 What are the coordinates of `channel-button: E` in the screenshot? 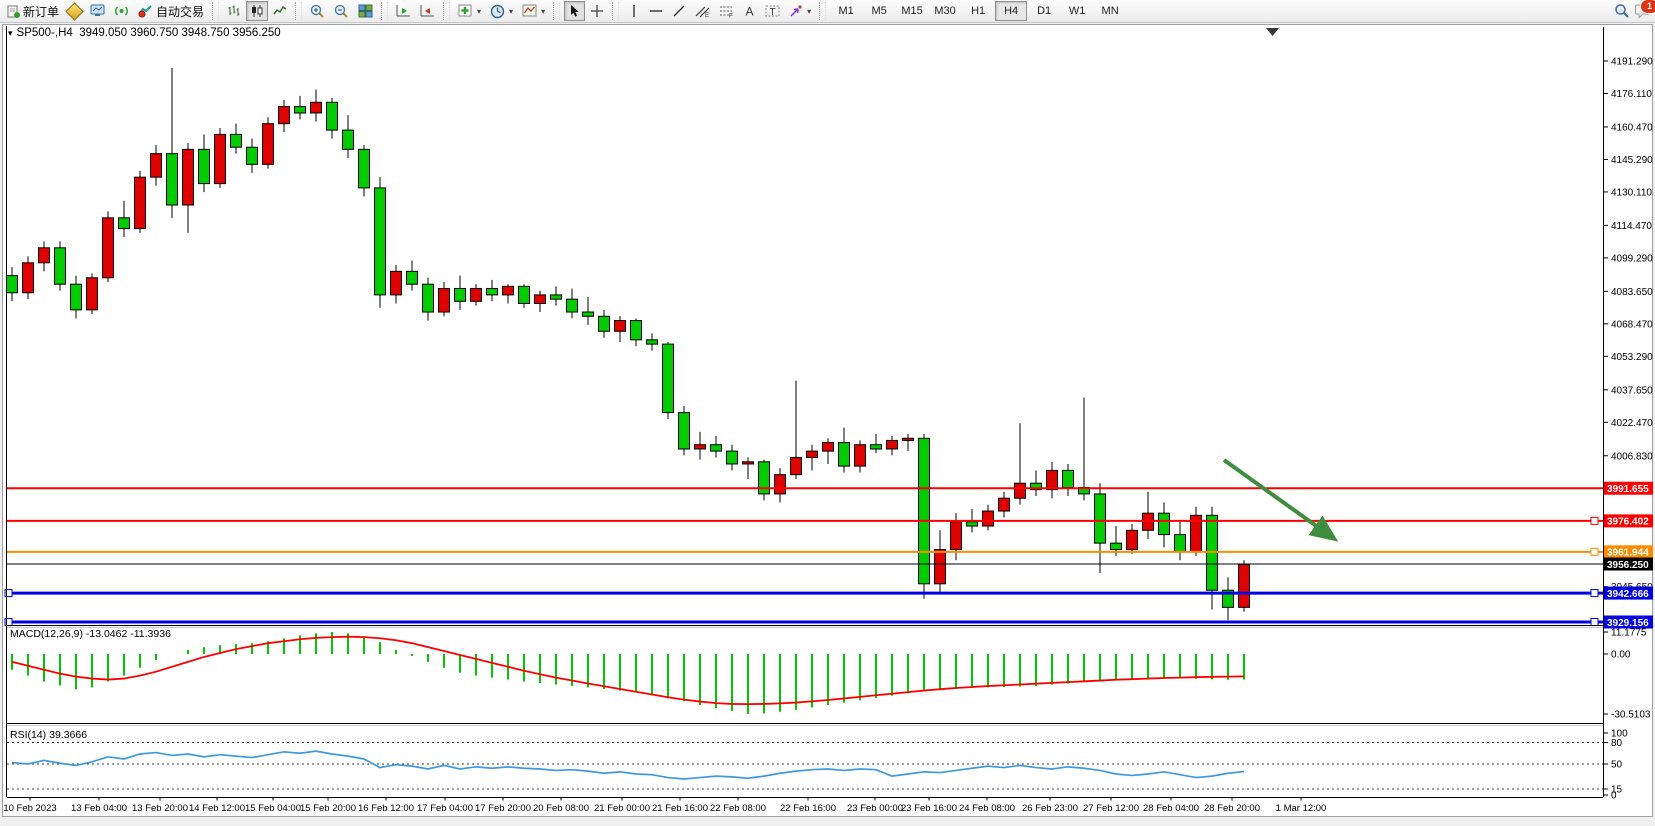 It's located at (702, 11).